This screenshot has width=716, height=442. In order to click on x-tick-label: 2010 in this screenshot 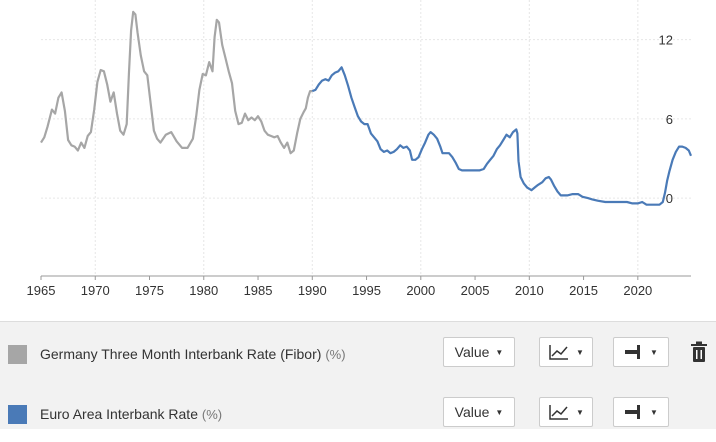, I will do `click(529, 290)`.